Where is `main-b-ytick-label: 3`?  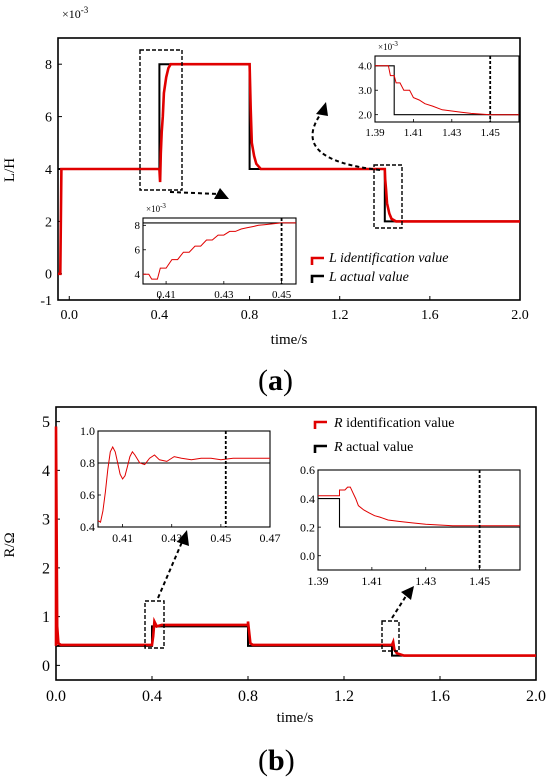 main-b-ytick-label: 3 is located at coordinates (46, 520).